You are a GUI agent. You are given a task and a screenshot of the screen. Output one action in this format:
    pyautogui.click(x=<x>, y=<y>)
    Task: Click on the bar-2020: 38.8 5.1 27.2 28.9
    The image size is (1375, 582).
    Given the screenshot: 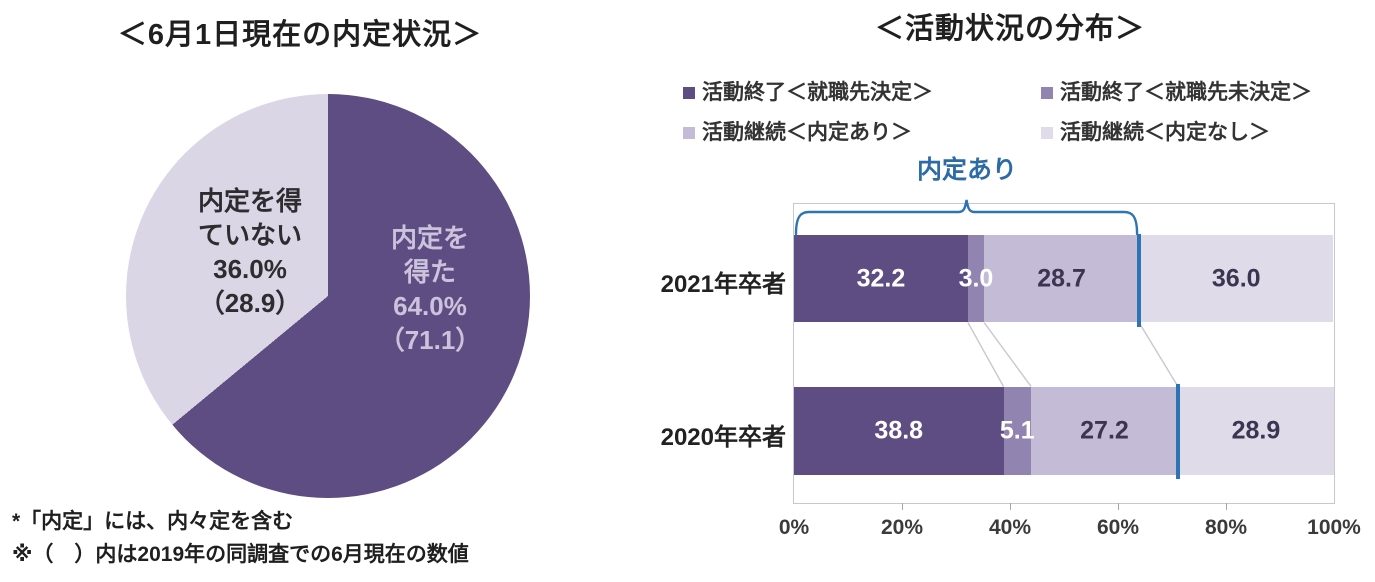 What is the action you would take?
    pyautogui.click(x=1064, y=431)
    